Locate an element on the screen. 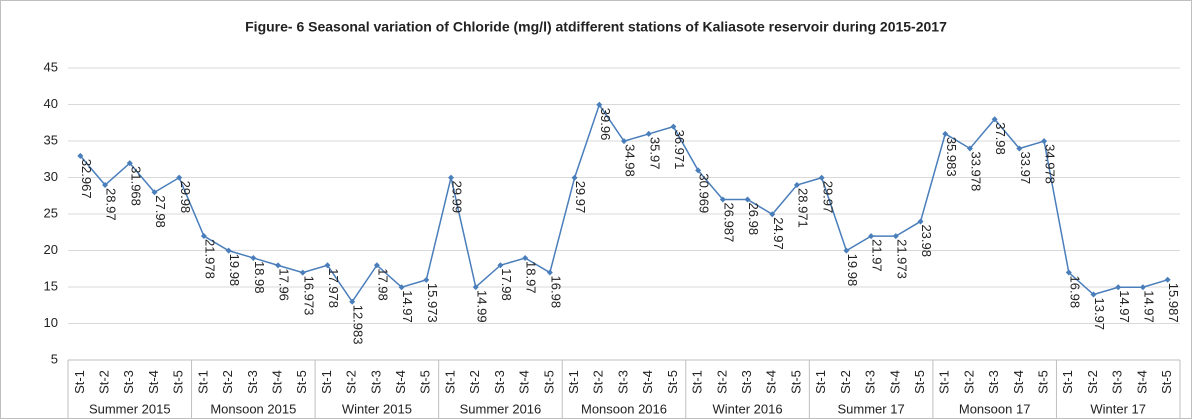  data-label: 21.973 is located at coordinates (901, 259).